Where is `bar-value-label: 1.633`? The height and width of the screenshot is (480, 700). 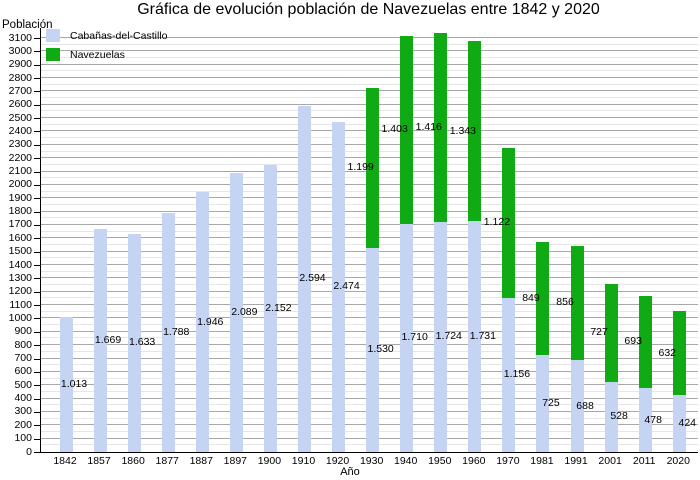
bar-value-label: 1.633 is located at coordinates (142, 342).